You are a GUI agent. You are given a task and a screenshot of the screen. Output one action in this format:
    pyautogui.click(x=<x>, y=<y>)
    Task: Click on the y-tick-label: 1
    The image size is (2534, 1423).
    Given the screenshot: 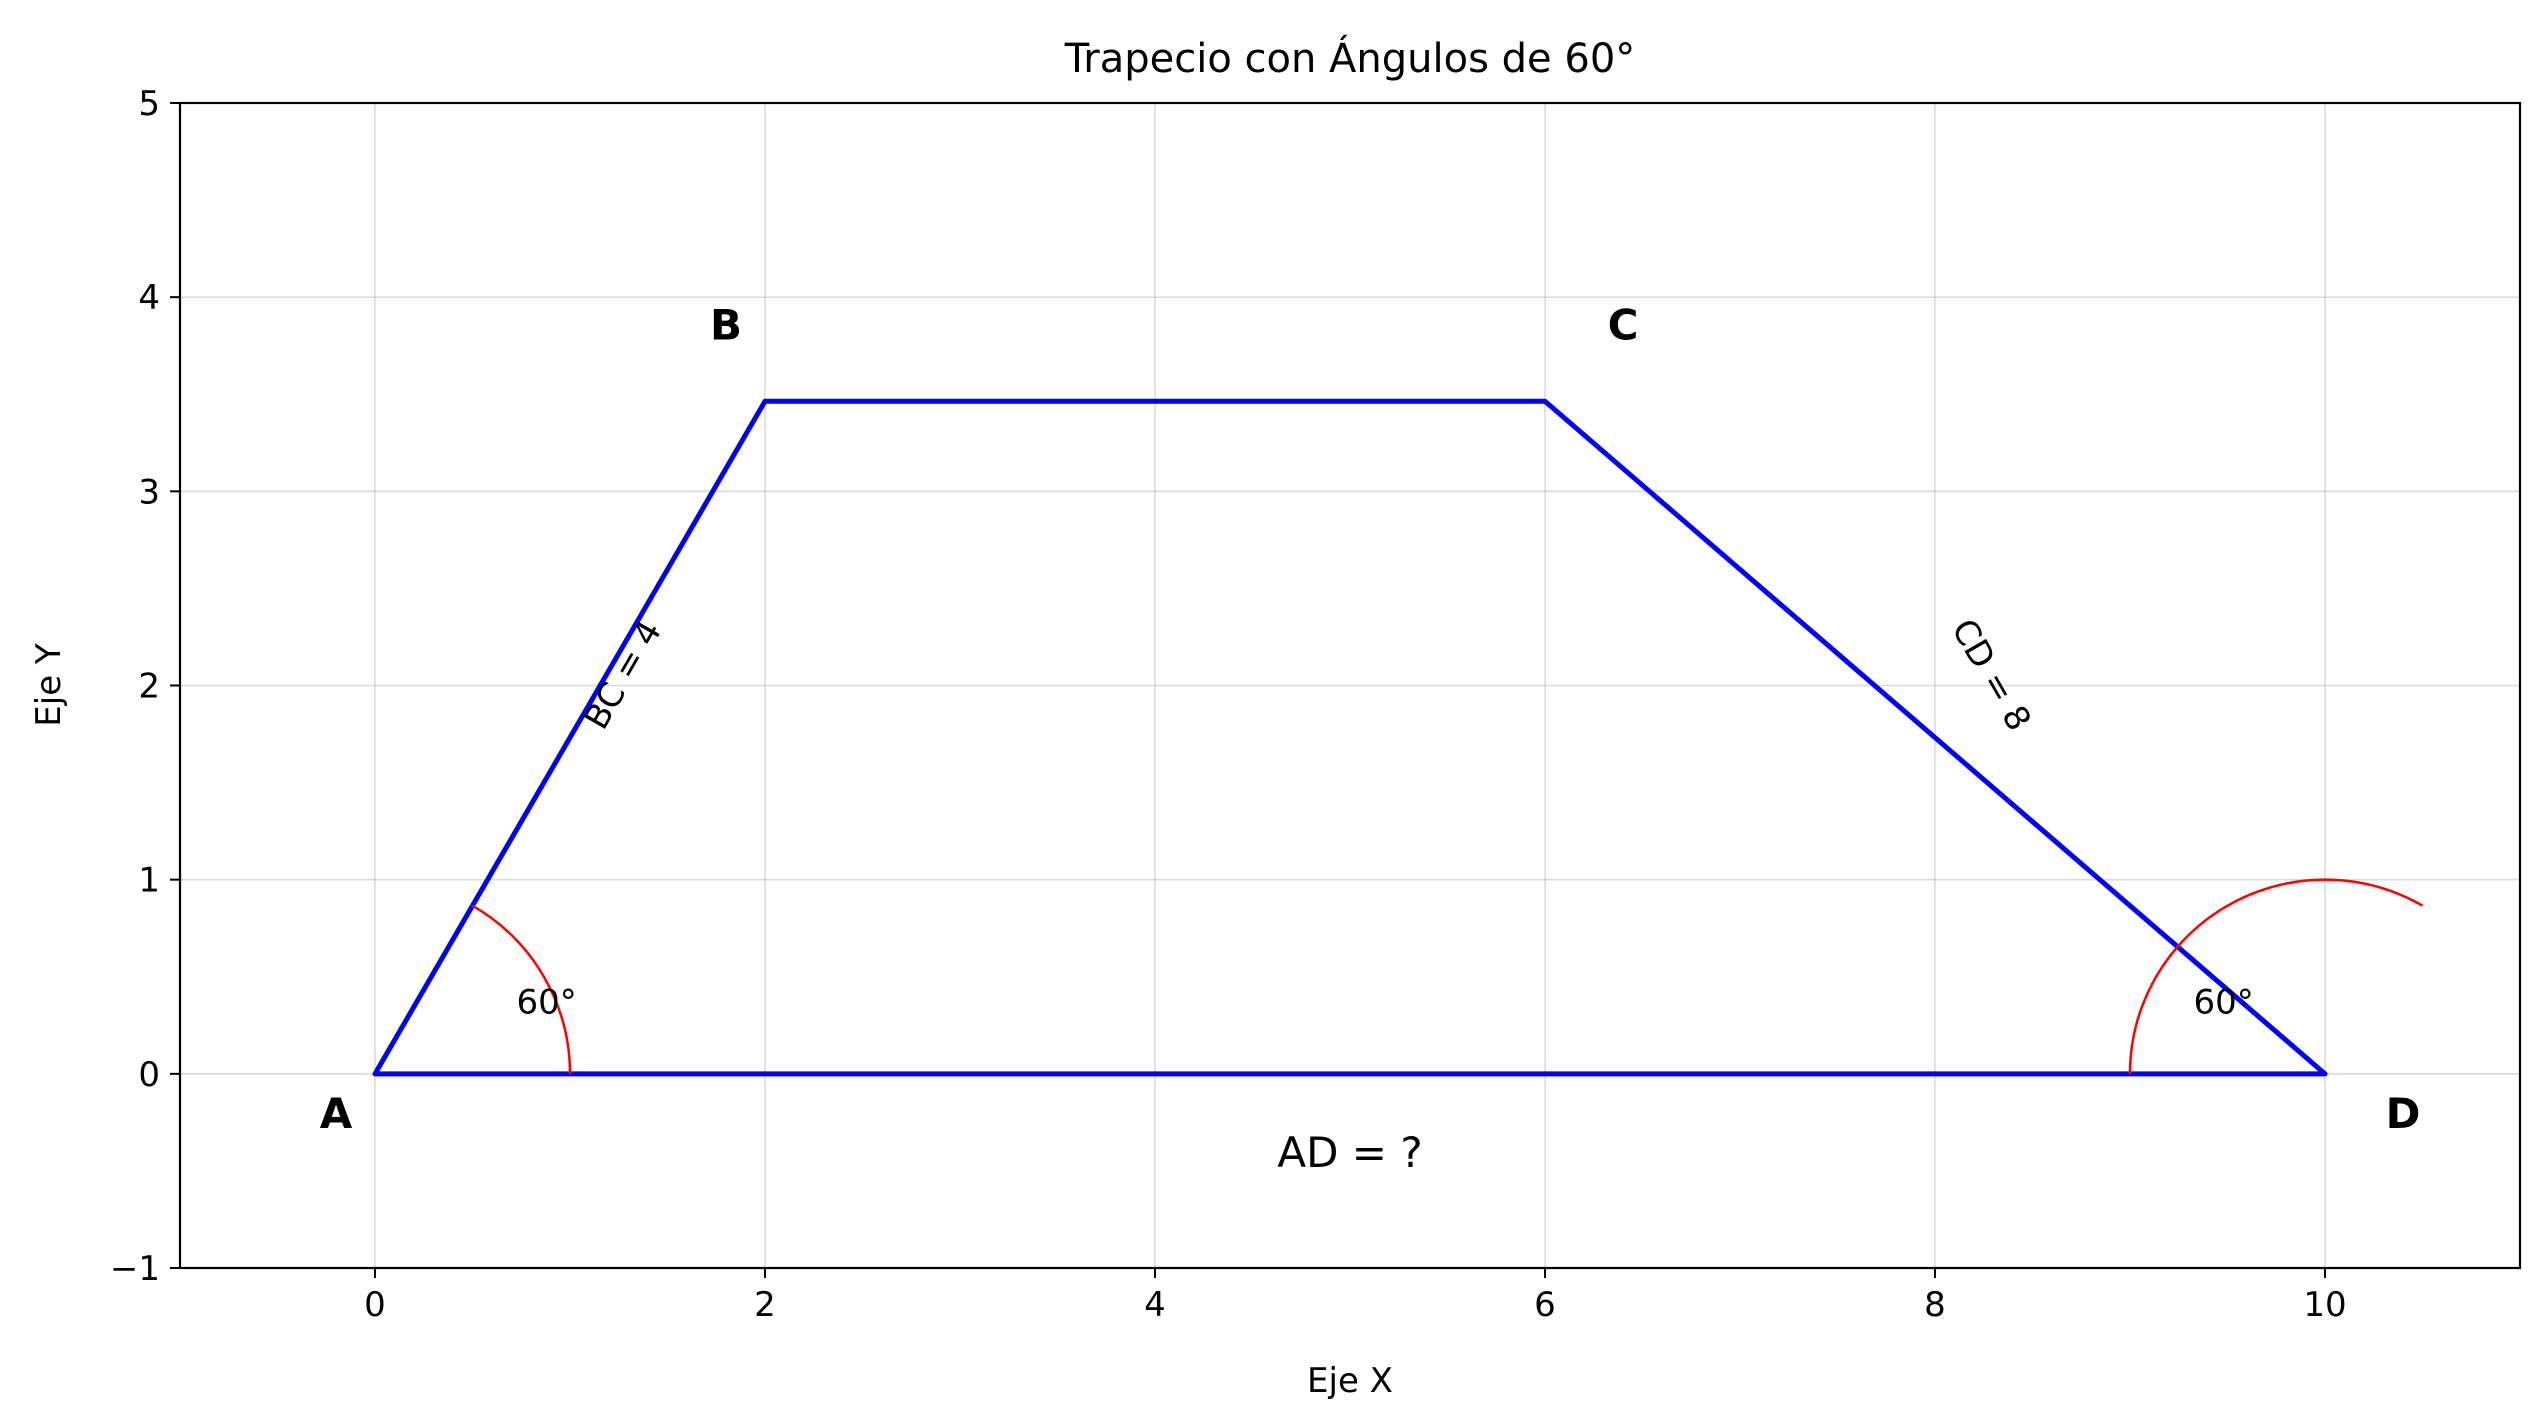 What is the action you would take?
    pyautogui.click(x=149, y=881)
    